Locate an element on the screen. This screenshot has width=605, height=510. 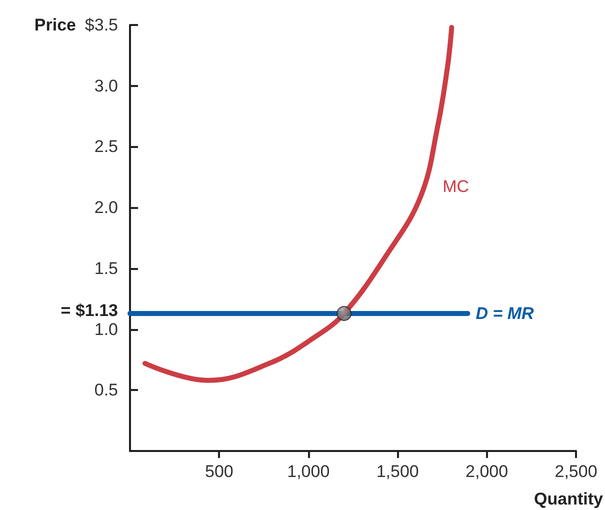
y-tick-label: $3.5 is located at coordinates (101, 25).